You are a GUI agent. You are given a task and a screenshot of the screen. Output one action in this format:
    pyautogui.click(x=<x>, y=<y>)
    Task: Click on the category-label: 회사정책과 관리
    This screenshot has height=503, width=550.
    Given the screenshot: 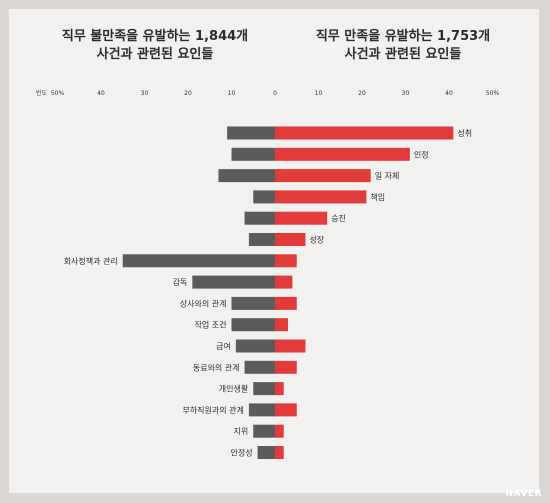 What is the action you would take?
    pyautogui.click(x=91, y=261)
    